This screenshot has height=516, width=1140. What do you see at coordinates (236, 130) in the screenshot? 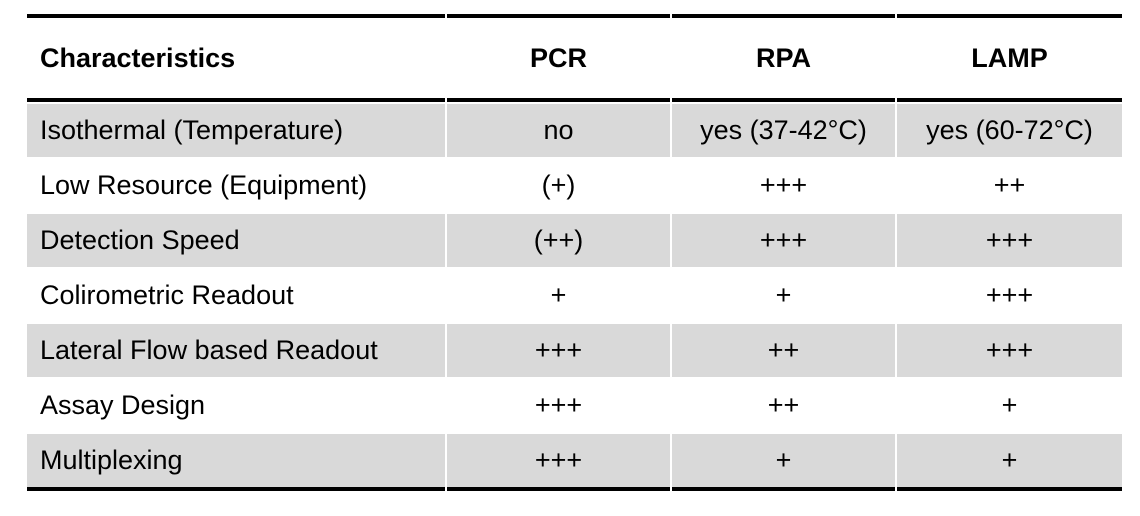
I see `row-label-cell: Isothermal (Temperature)` at bounding box center [236, 130].